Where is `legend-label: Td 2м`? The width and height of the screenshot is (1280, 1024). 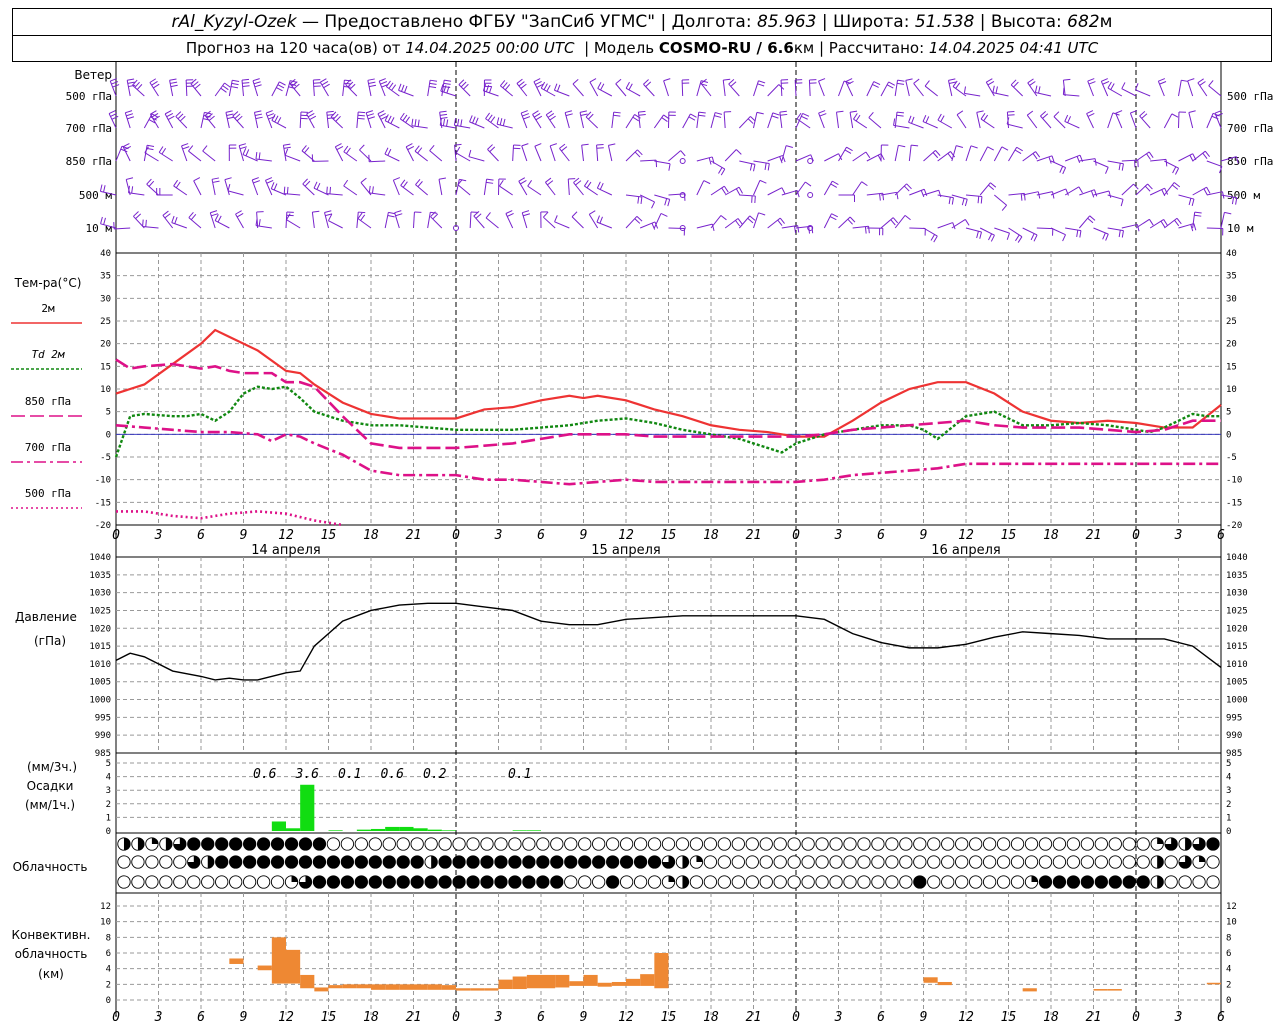
legend-label: Td 2м is located at coordinates (47, 354).